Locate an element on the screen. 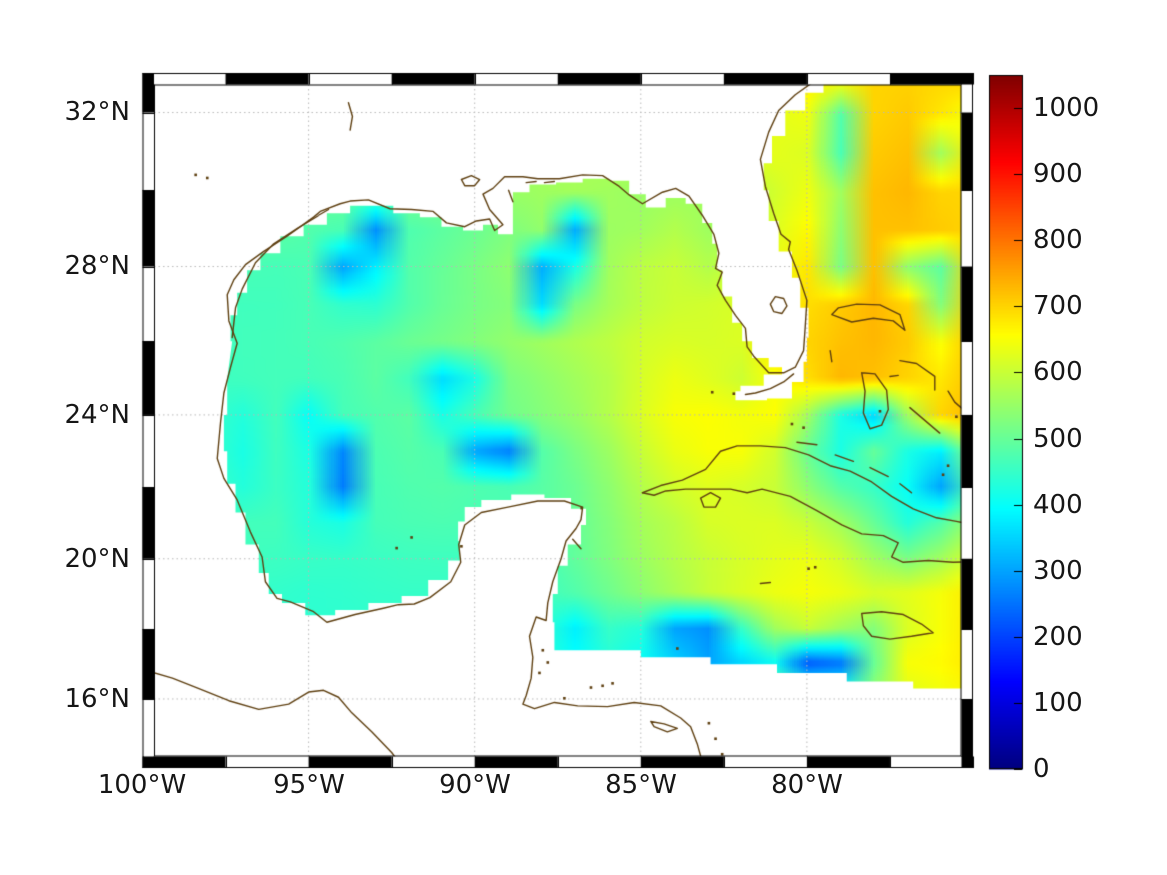 This screenshot has width=1167, height=875. colorbar-tick-900: 900 is located at coordinates (1058, 174).